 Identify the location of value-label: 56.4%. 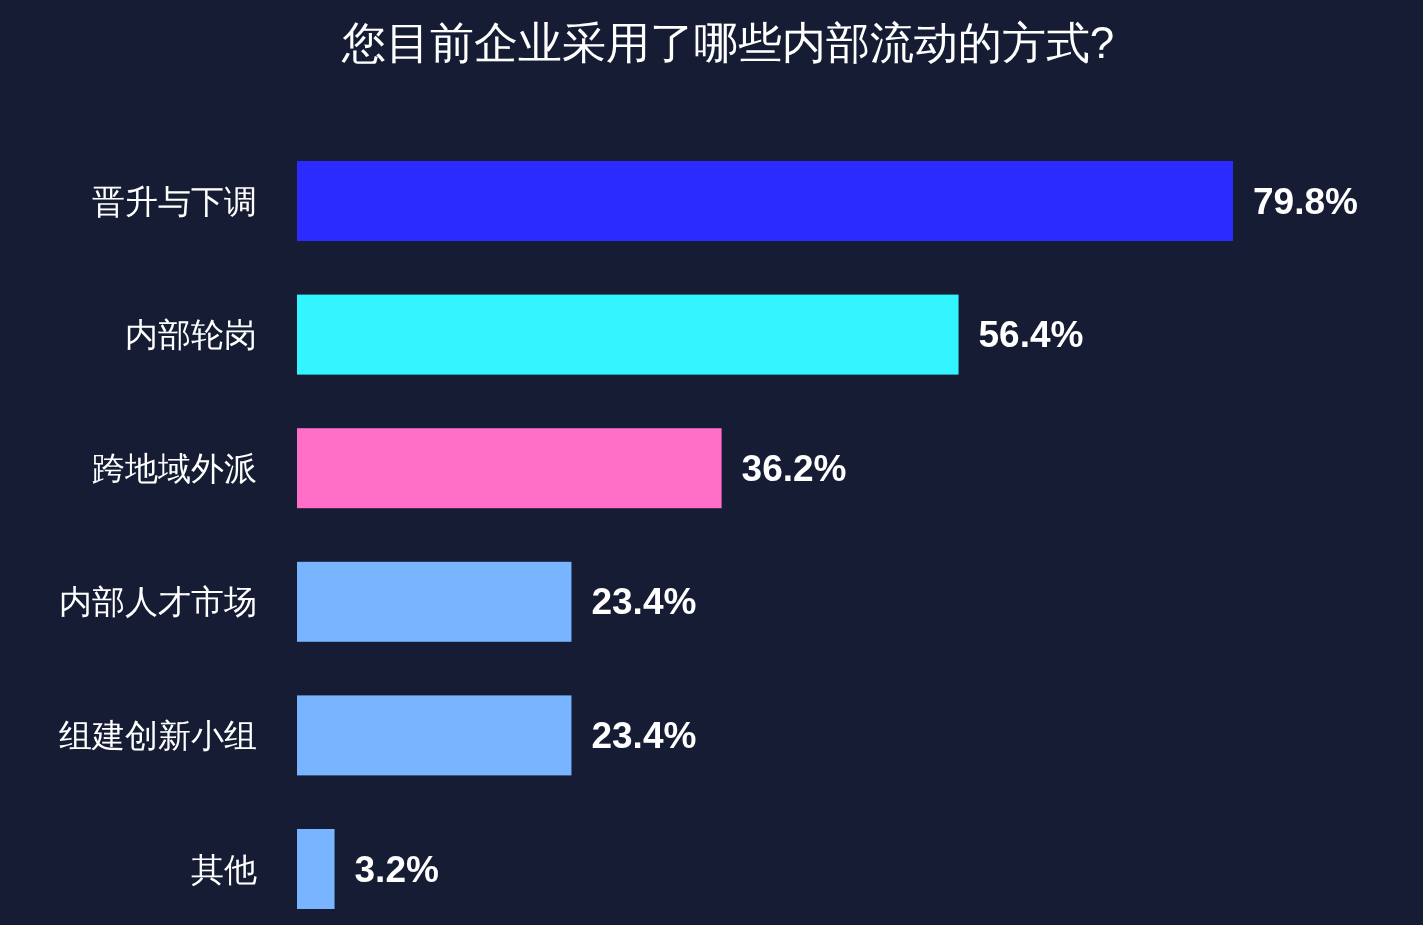
(1031, 335).